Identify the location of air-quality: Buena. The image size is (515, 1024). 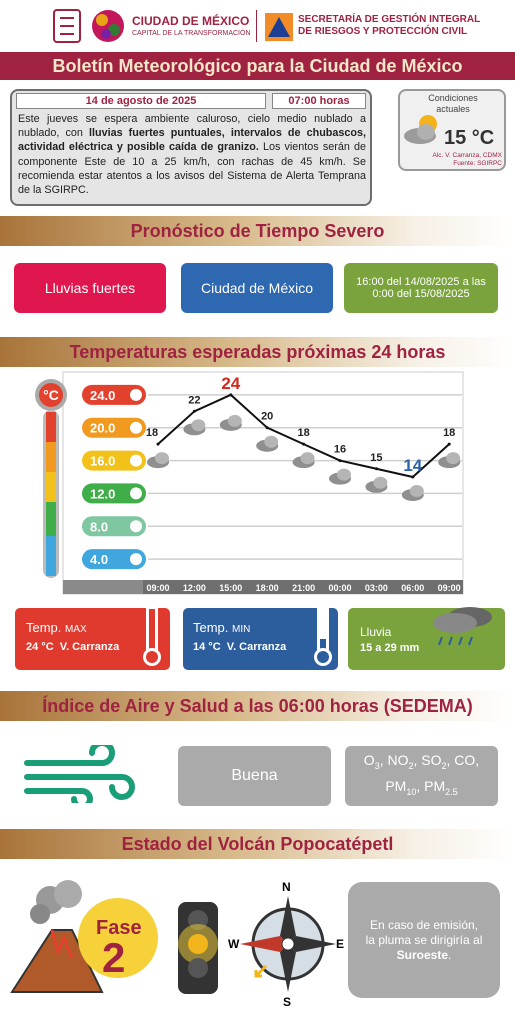
(254, 776).